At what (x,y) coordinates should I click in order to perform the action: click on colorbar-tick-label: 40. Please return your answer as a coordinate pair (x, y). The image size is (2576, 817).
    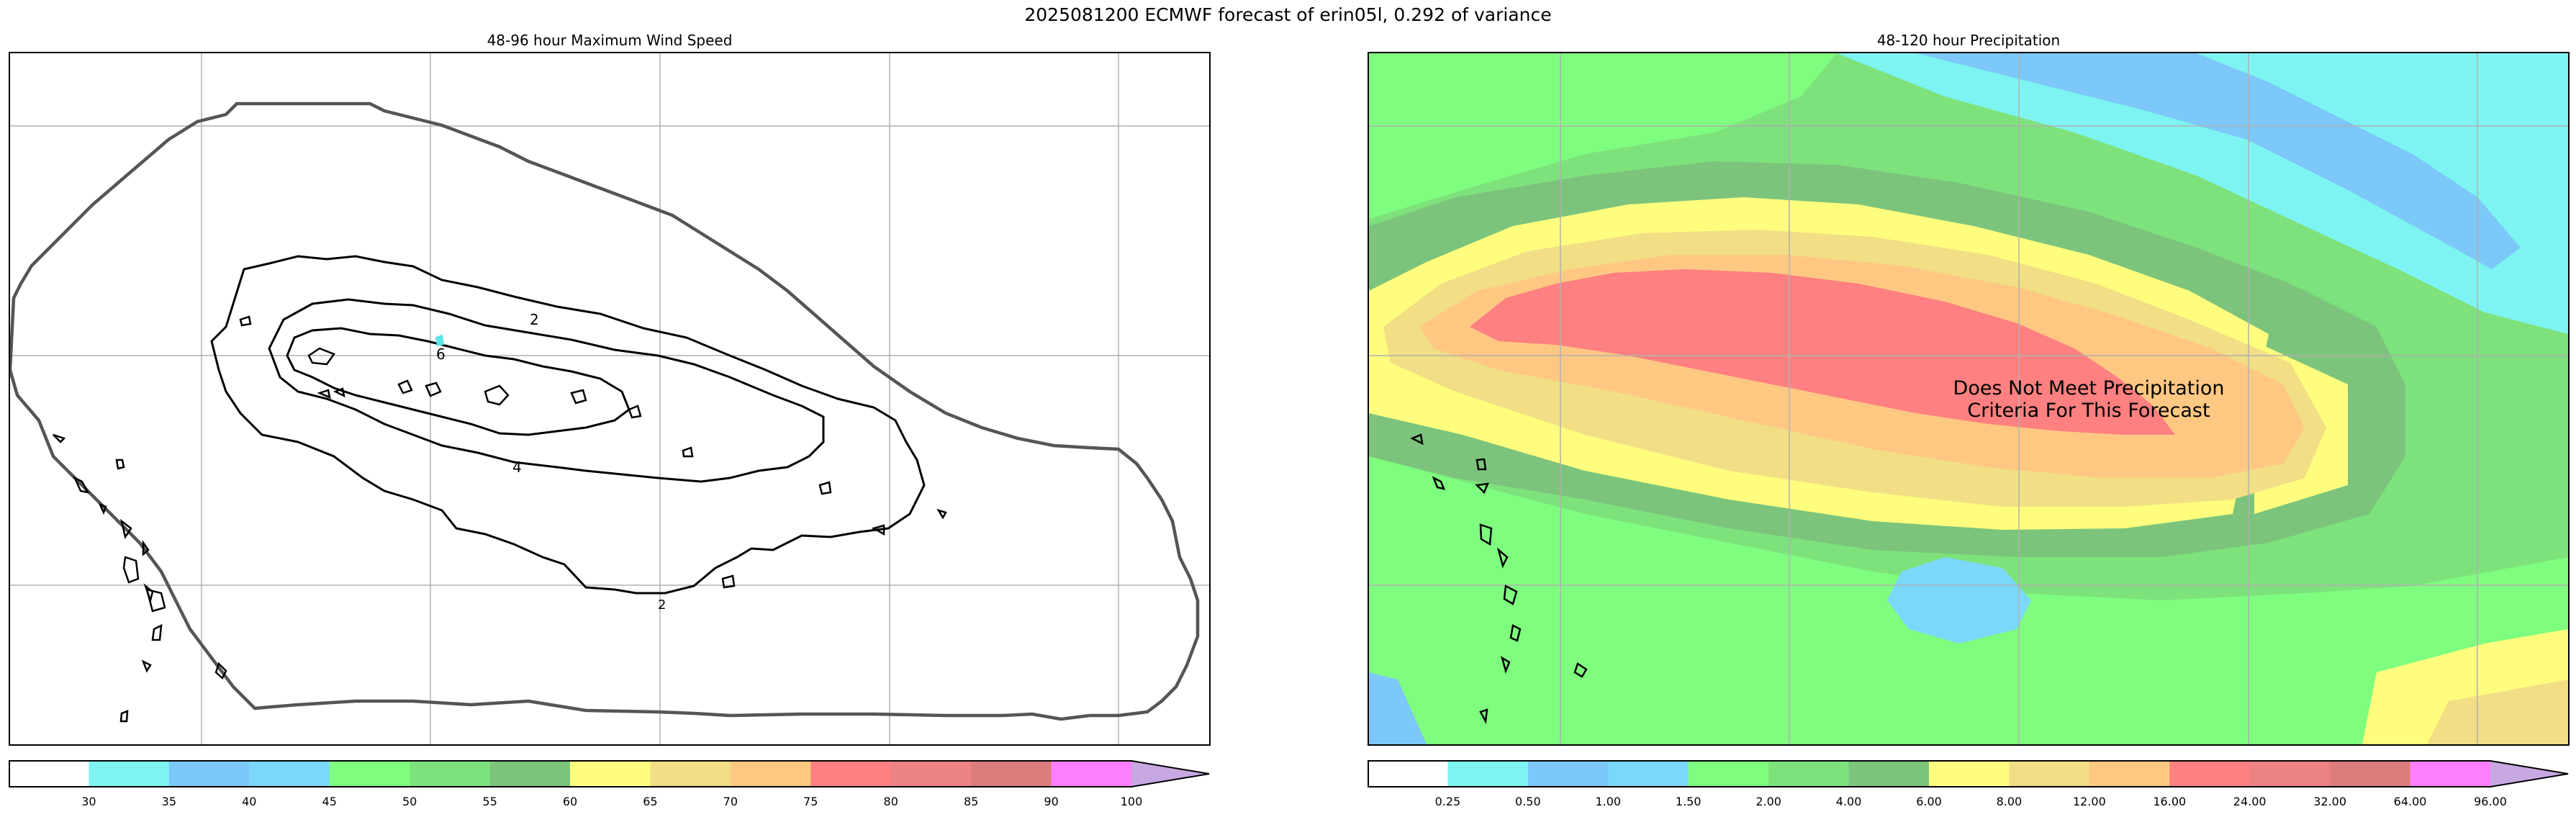
    Looking at the image, I should click on (250, 801).